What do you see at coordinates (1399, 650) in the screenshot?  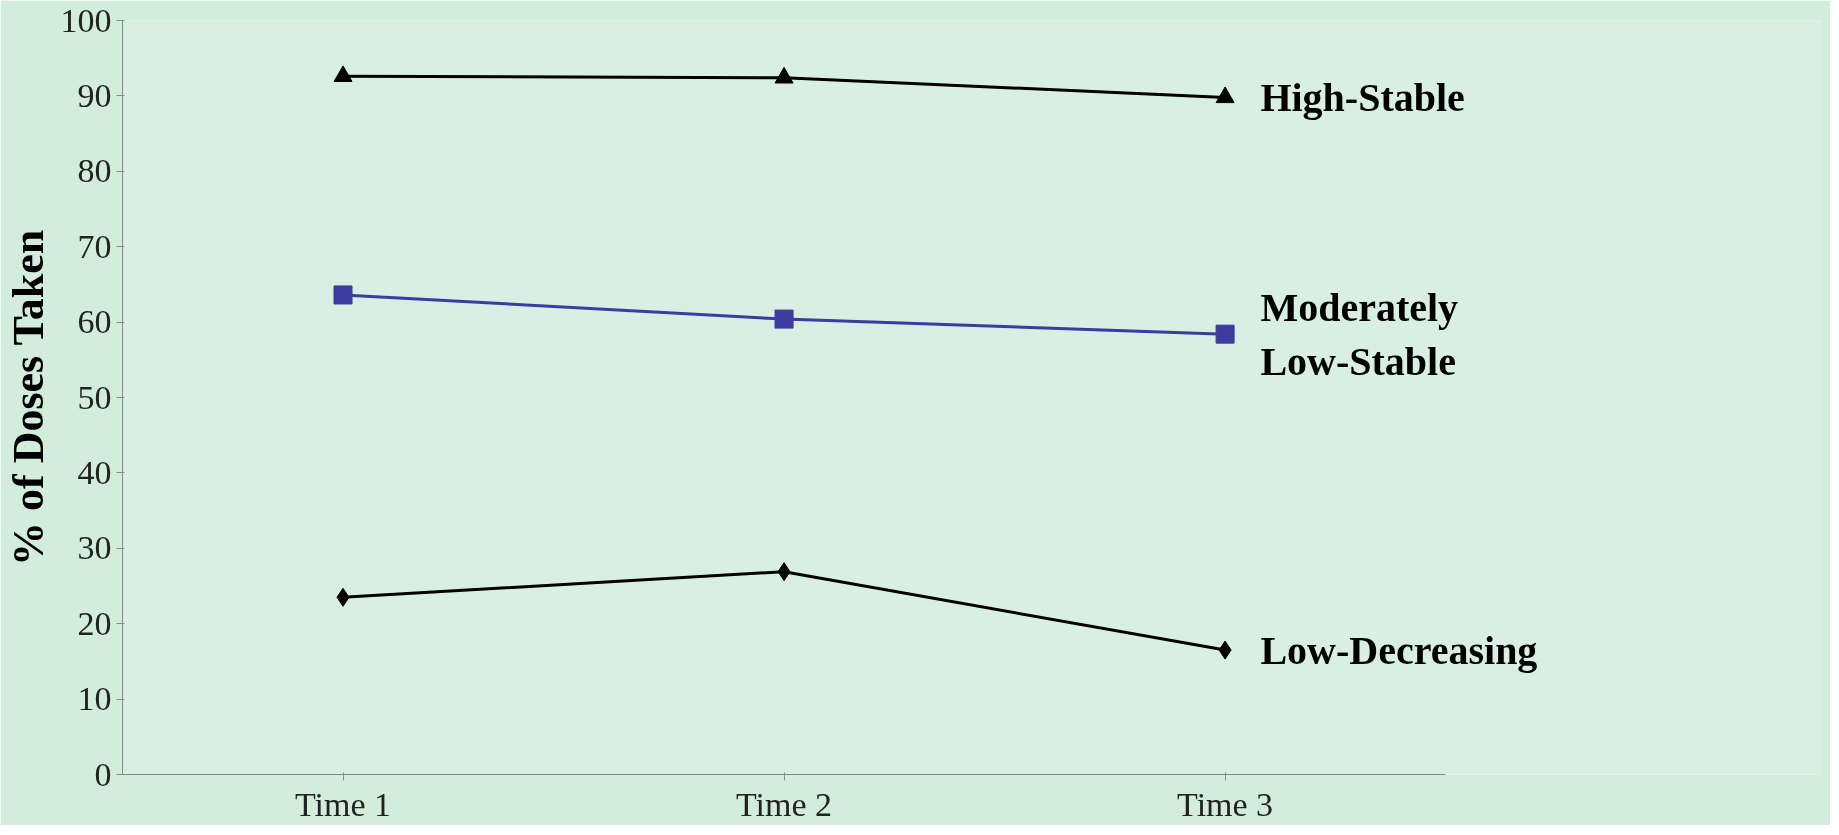 I see `series-label: Low-Decreasing` at bounding box center [1399, 650].